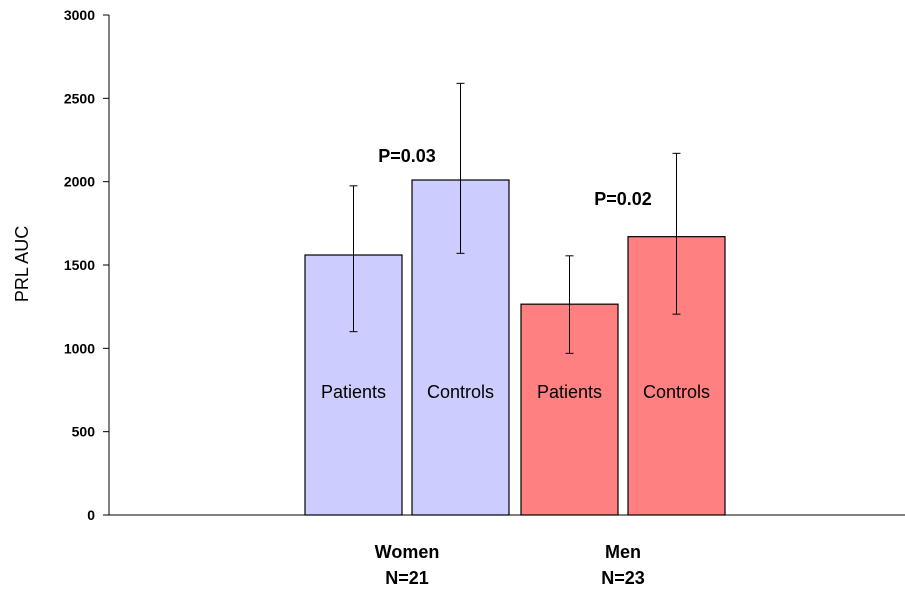  What do you see at coordinates (79, 15) in the screenshot?
I see `y-tick-label: 3000` at bounding box center [79, 15].